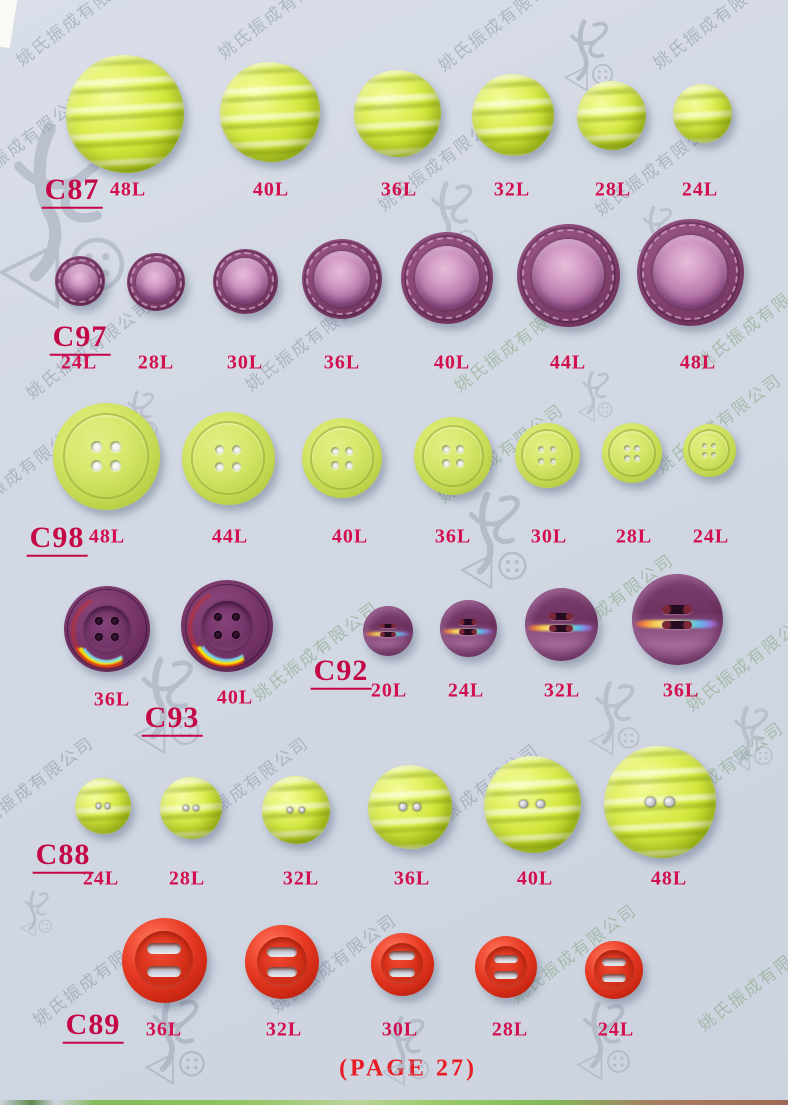 The image size is (788, 1105). Describe the element at coordinates (614, 970) in the screenshot. I see `product-button-c89-24l` at that location.